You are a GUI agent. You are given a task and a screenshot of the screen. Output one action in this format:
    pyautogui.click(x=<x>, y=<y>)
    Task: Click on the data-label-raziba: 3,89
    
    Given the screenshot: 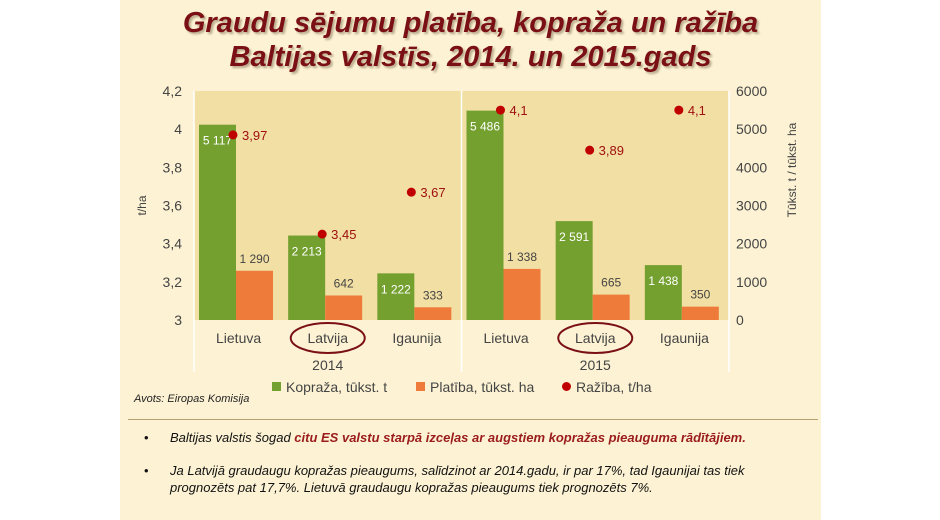 What is the action you would take?
    pyautogui.click(x=611, y=150)
    